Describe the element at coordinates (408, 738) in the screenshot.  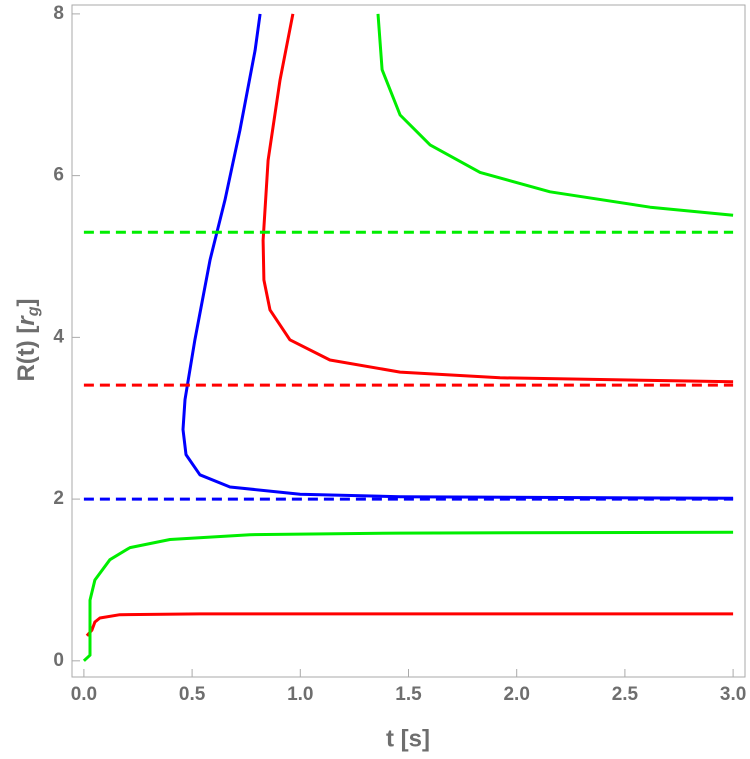
I see `x-axis-title: t [s]` at that location.